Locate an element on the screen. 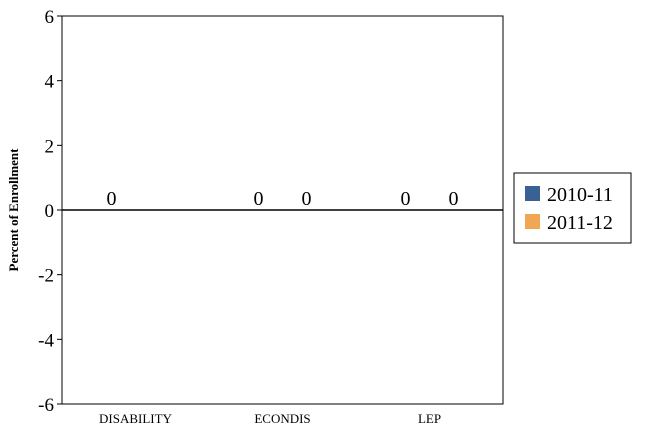 The image size is (646, 429). y-tick-label: 0 is located at coordinates (50, 211).